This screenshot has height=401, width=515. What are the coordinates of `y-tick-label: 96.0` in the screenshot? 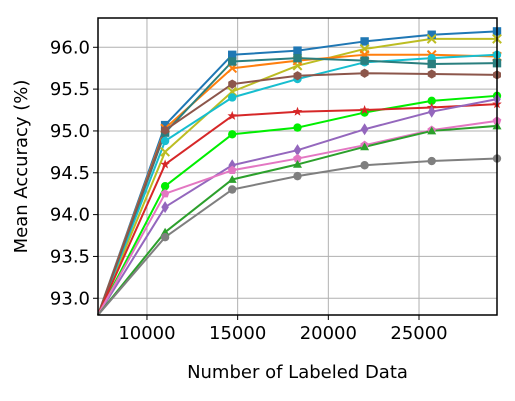 It's located at (70, 47).